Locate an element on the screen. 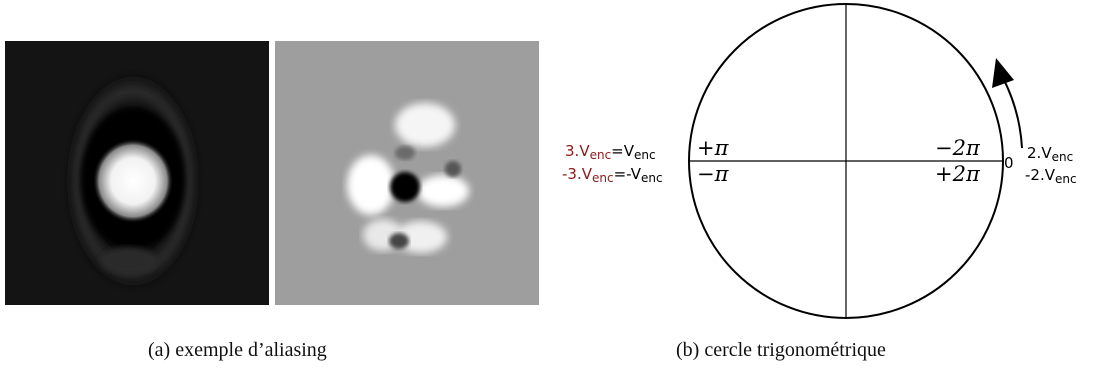  right-top-label: 2.Venc is located at coordinates (1050, 154).